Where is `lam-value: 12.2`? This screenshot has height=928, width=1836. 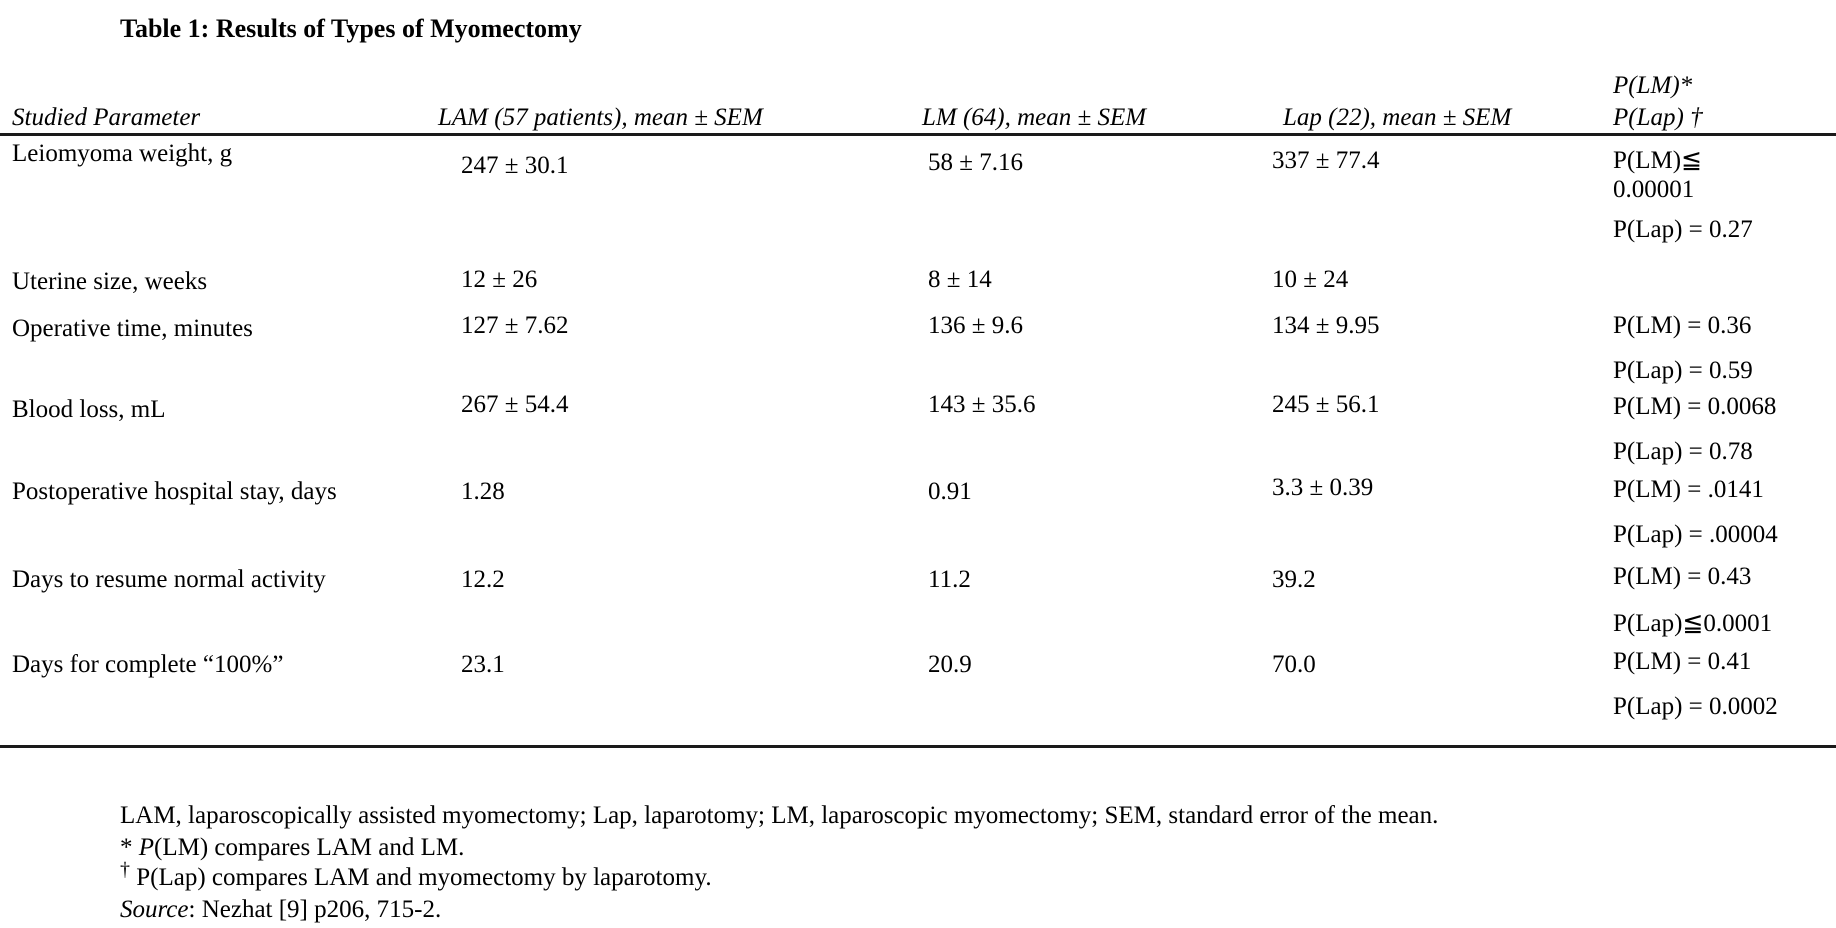 lam-value: 12.2 is located at coordinates (483, 579).